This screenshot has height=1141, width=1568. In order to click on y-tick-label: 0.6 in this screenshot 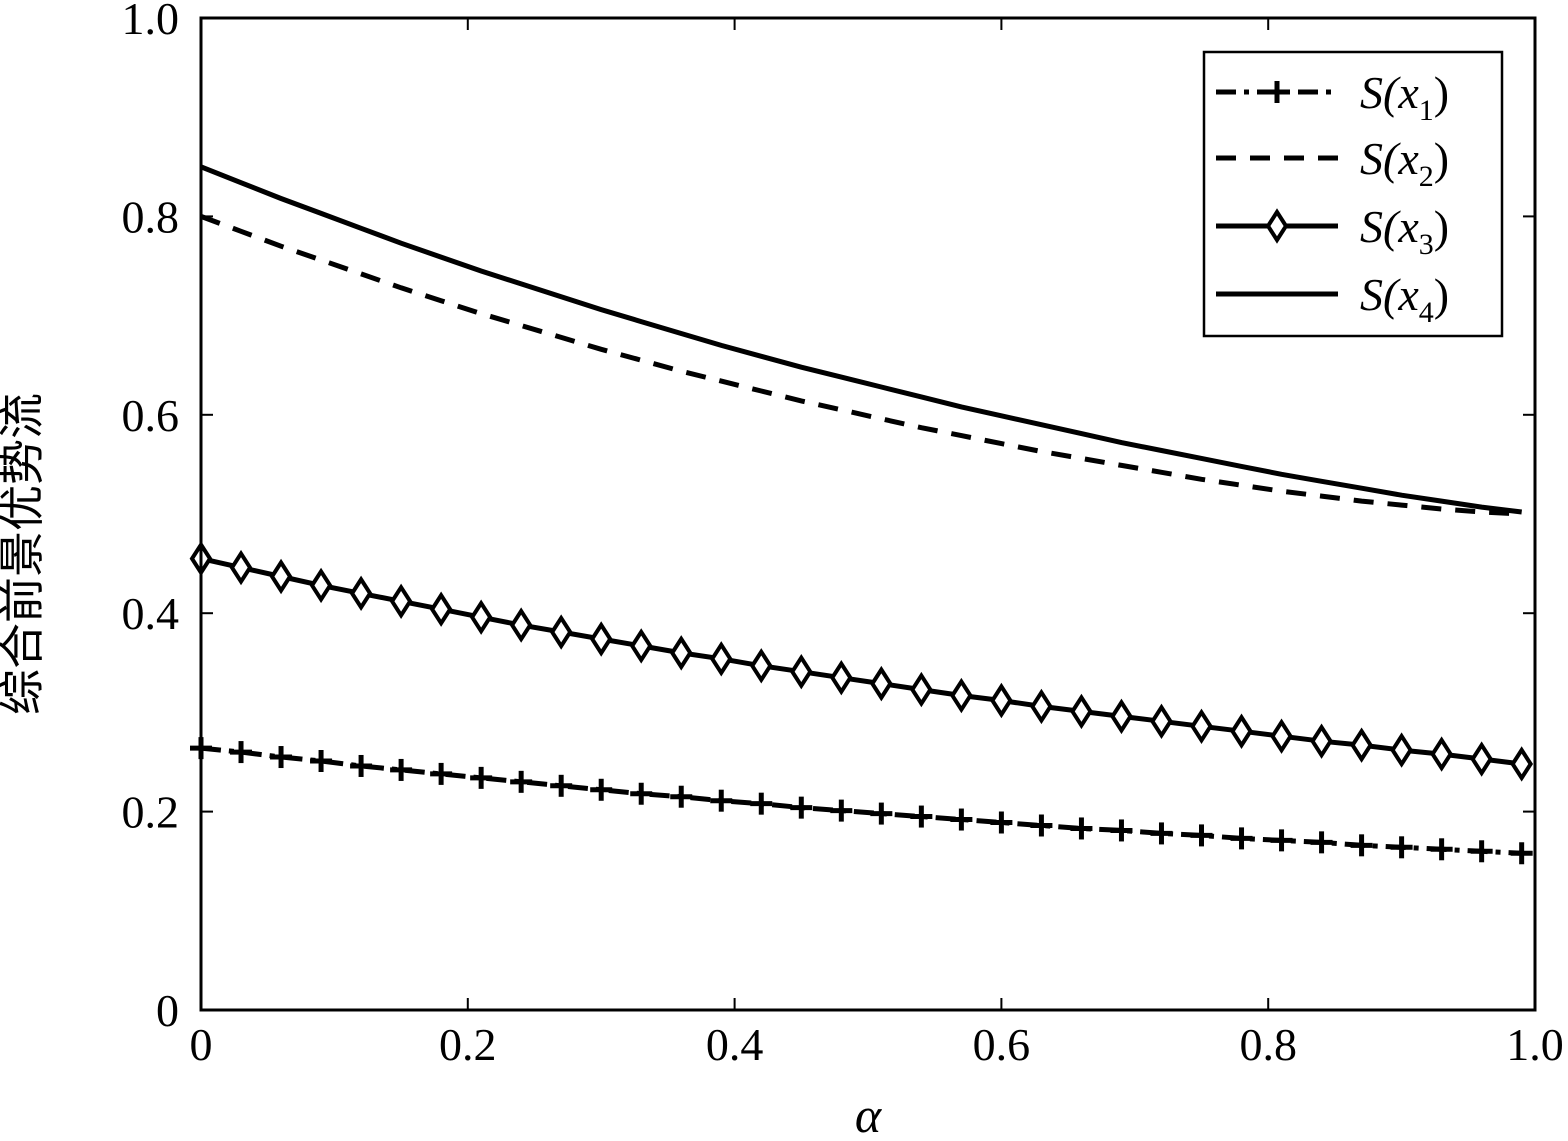, I will do `click(151, 415)`.